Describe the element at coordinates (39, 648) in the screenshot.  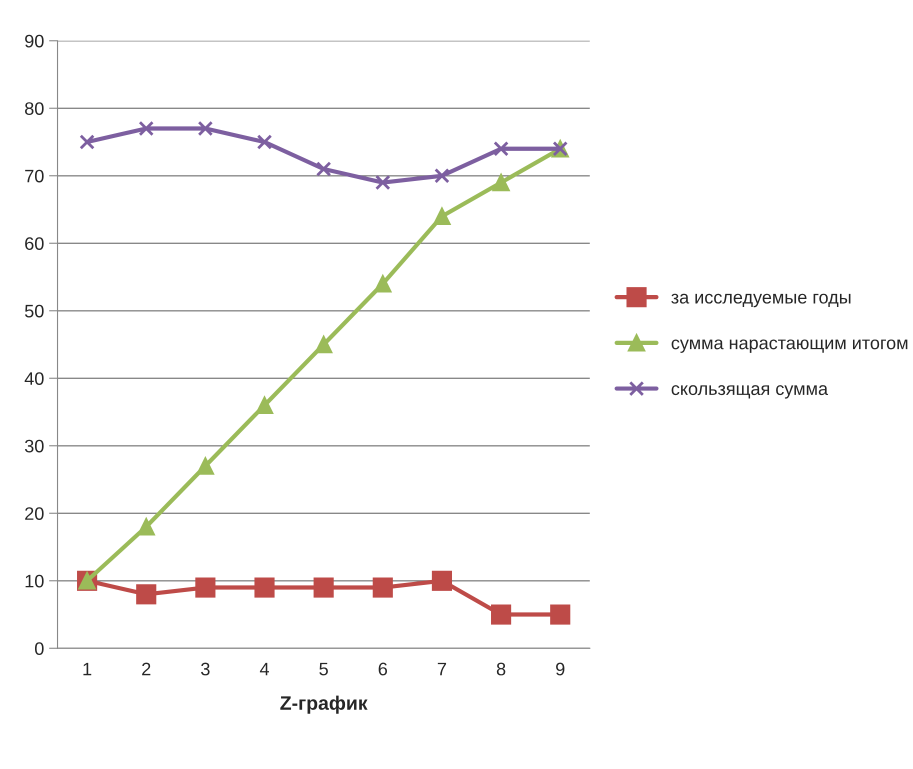
I see `y-tick-label: 0` at that location.